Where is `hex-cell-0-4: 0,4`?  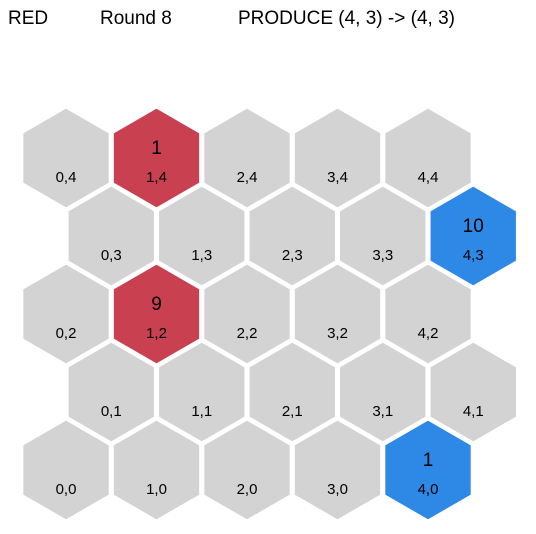 hex-cell-0-4: 0,4 is located at coordinates (66, 158).